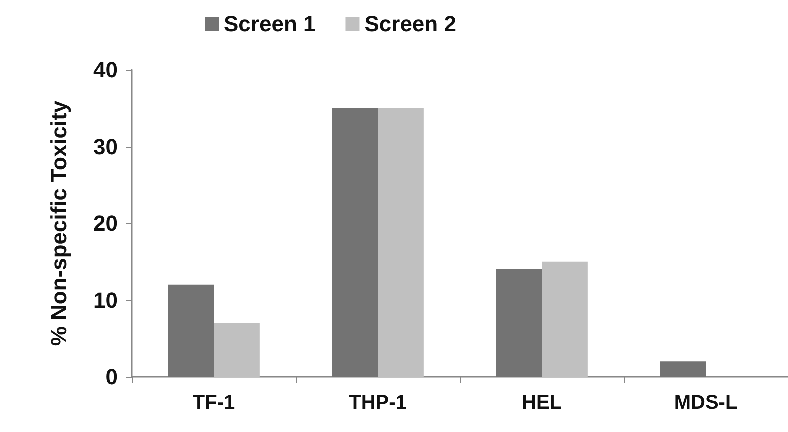  What do you see at coordinates (59, 223) in the screenshot?
I see `y-axis-title: % Non-specific Toxicity` at bounding box center [59, 223].